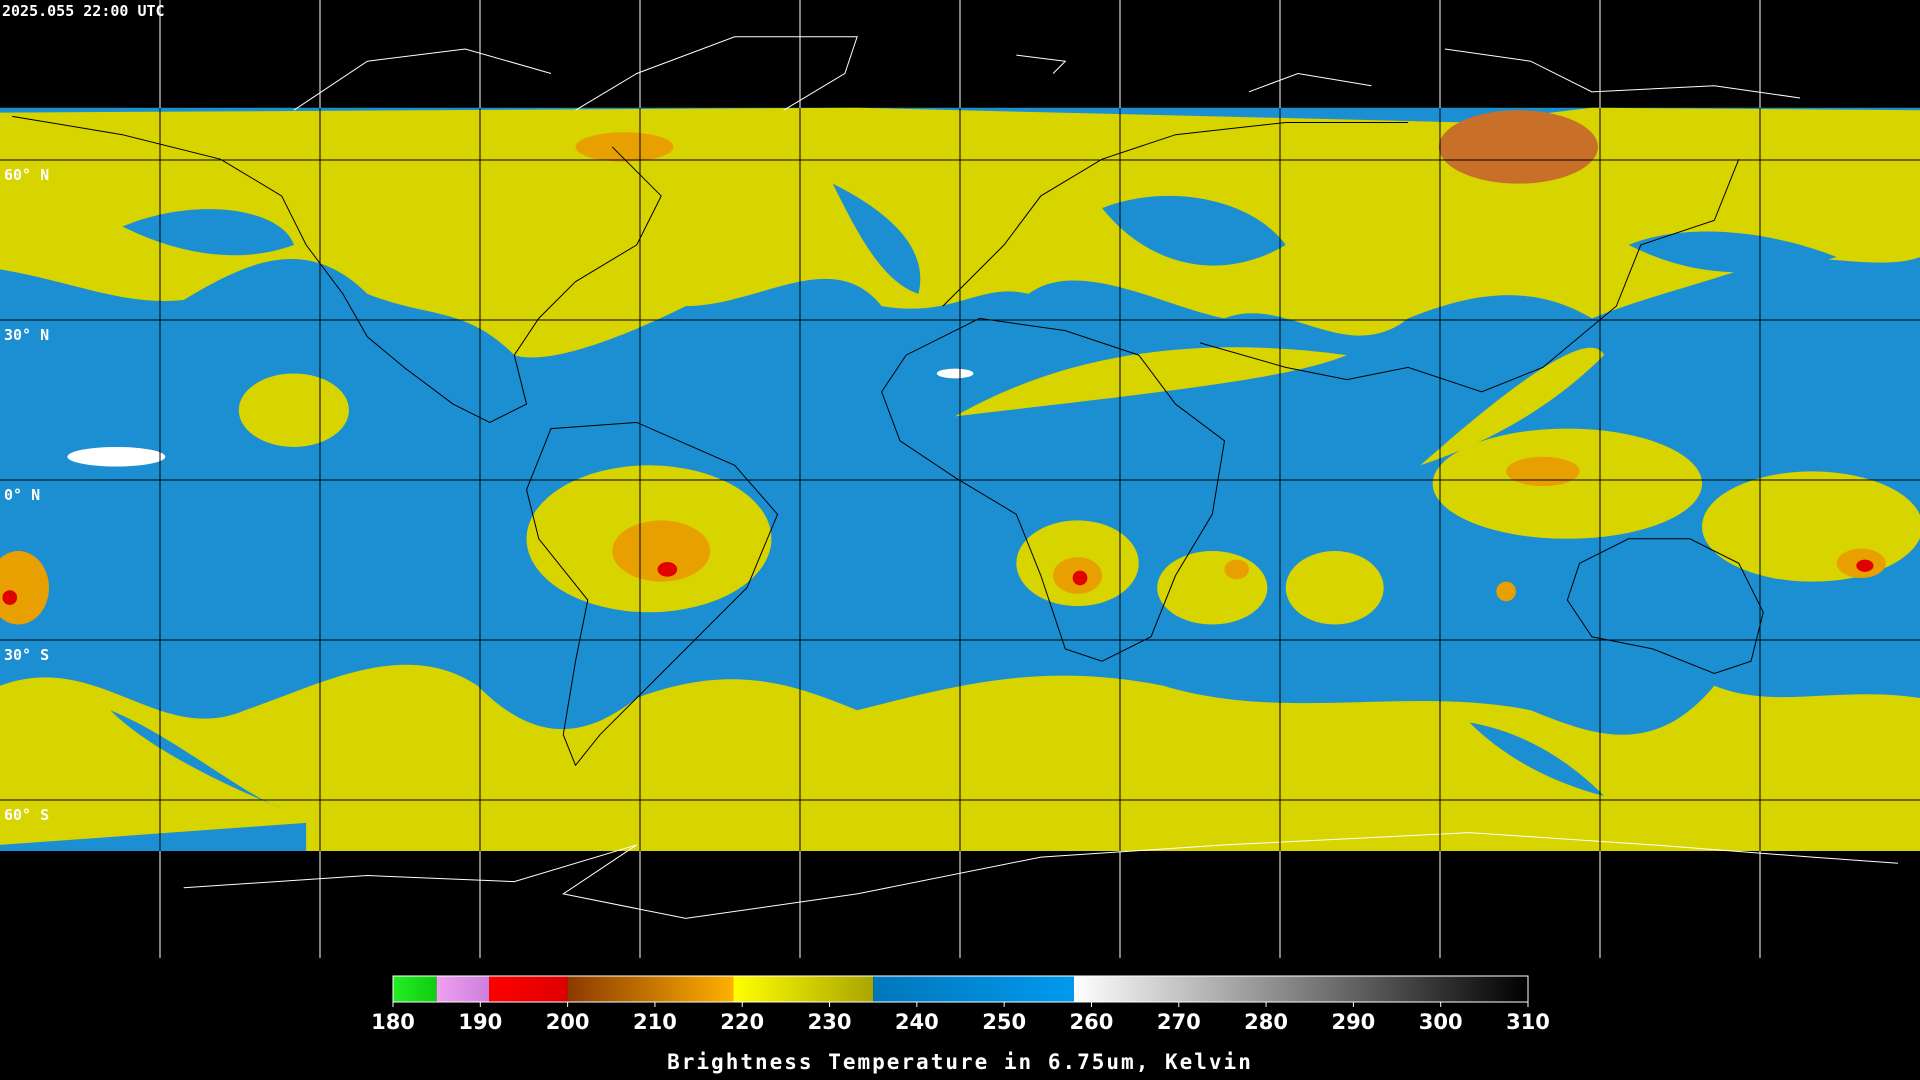  What do you see at coordinates (917, 1022) in the screenshot?
I see `colorbar-tick-label: 240` at bounding box center [917, 1022].